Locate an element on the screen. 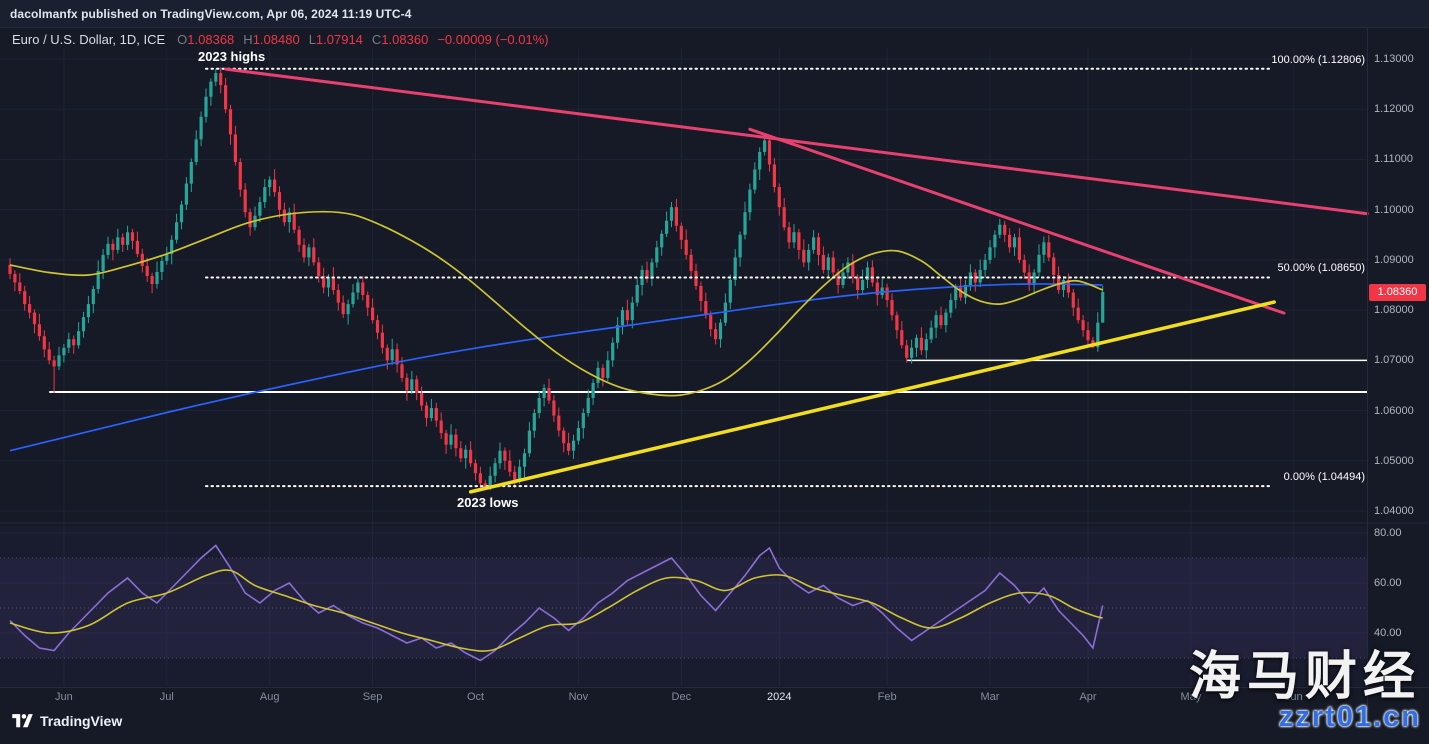 This screenshot has height=744, width=1429. steep-descending-trendline is located at coordinates (1017, 221).